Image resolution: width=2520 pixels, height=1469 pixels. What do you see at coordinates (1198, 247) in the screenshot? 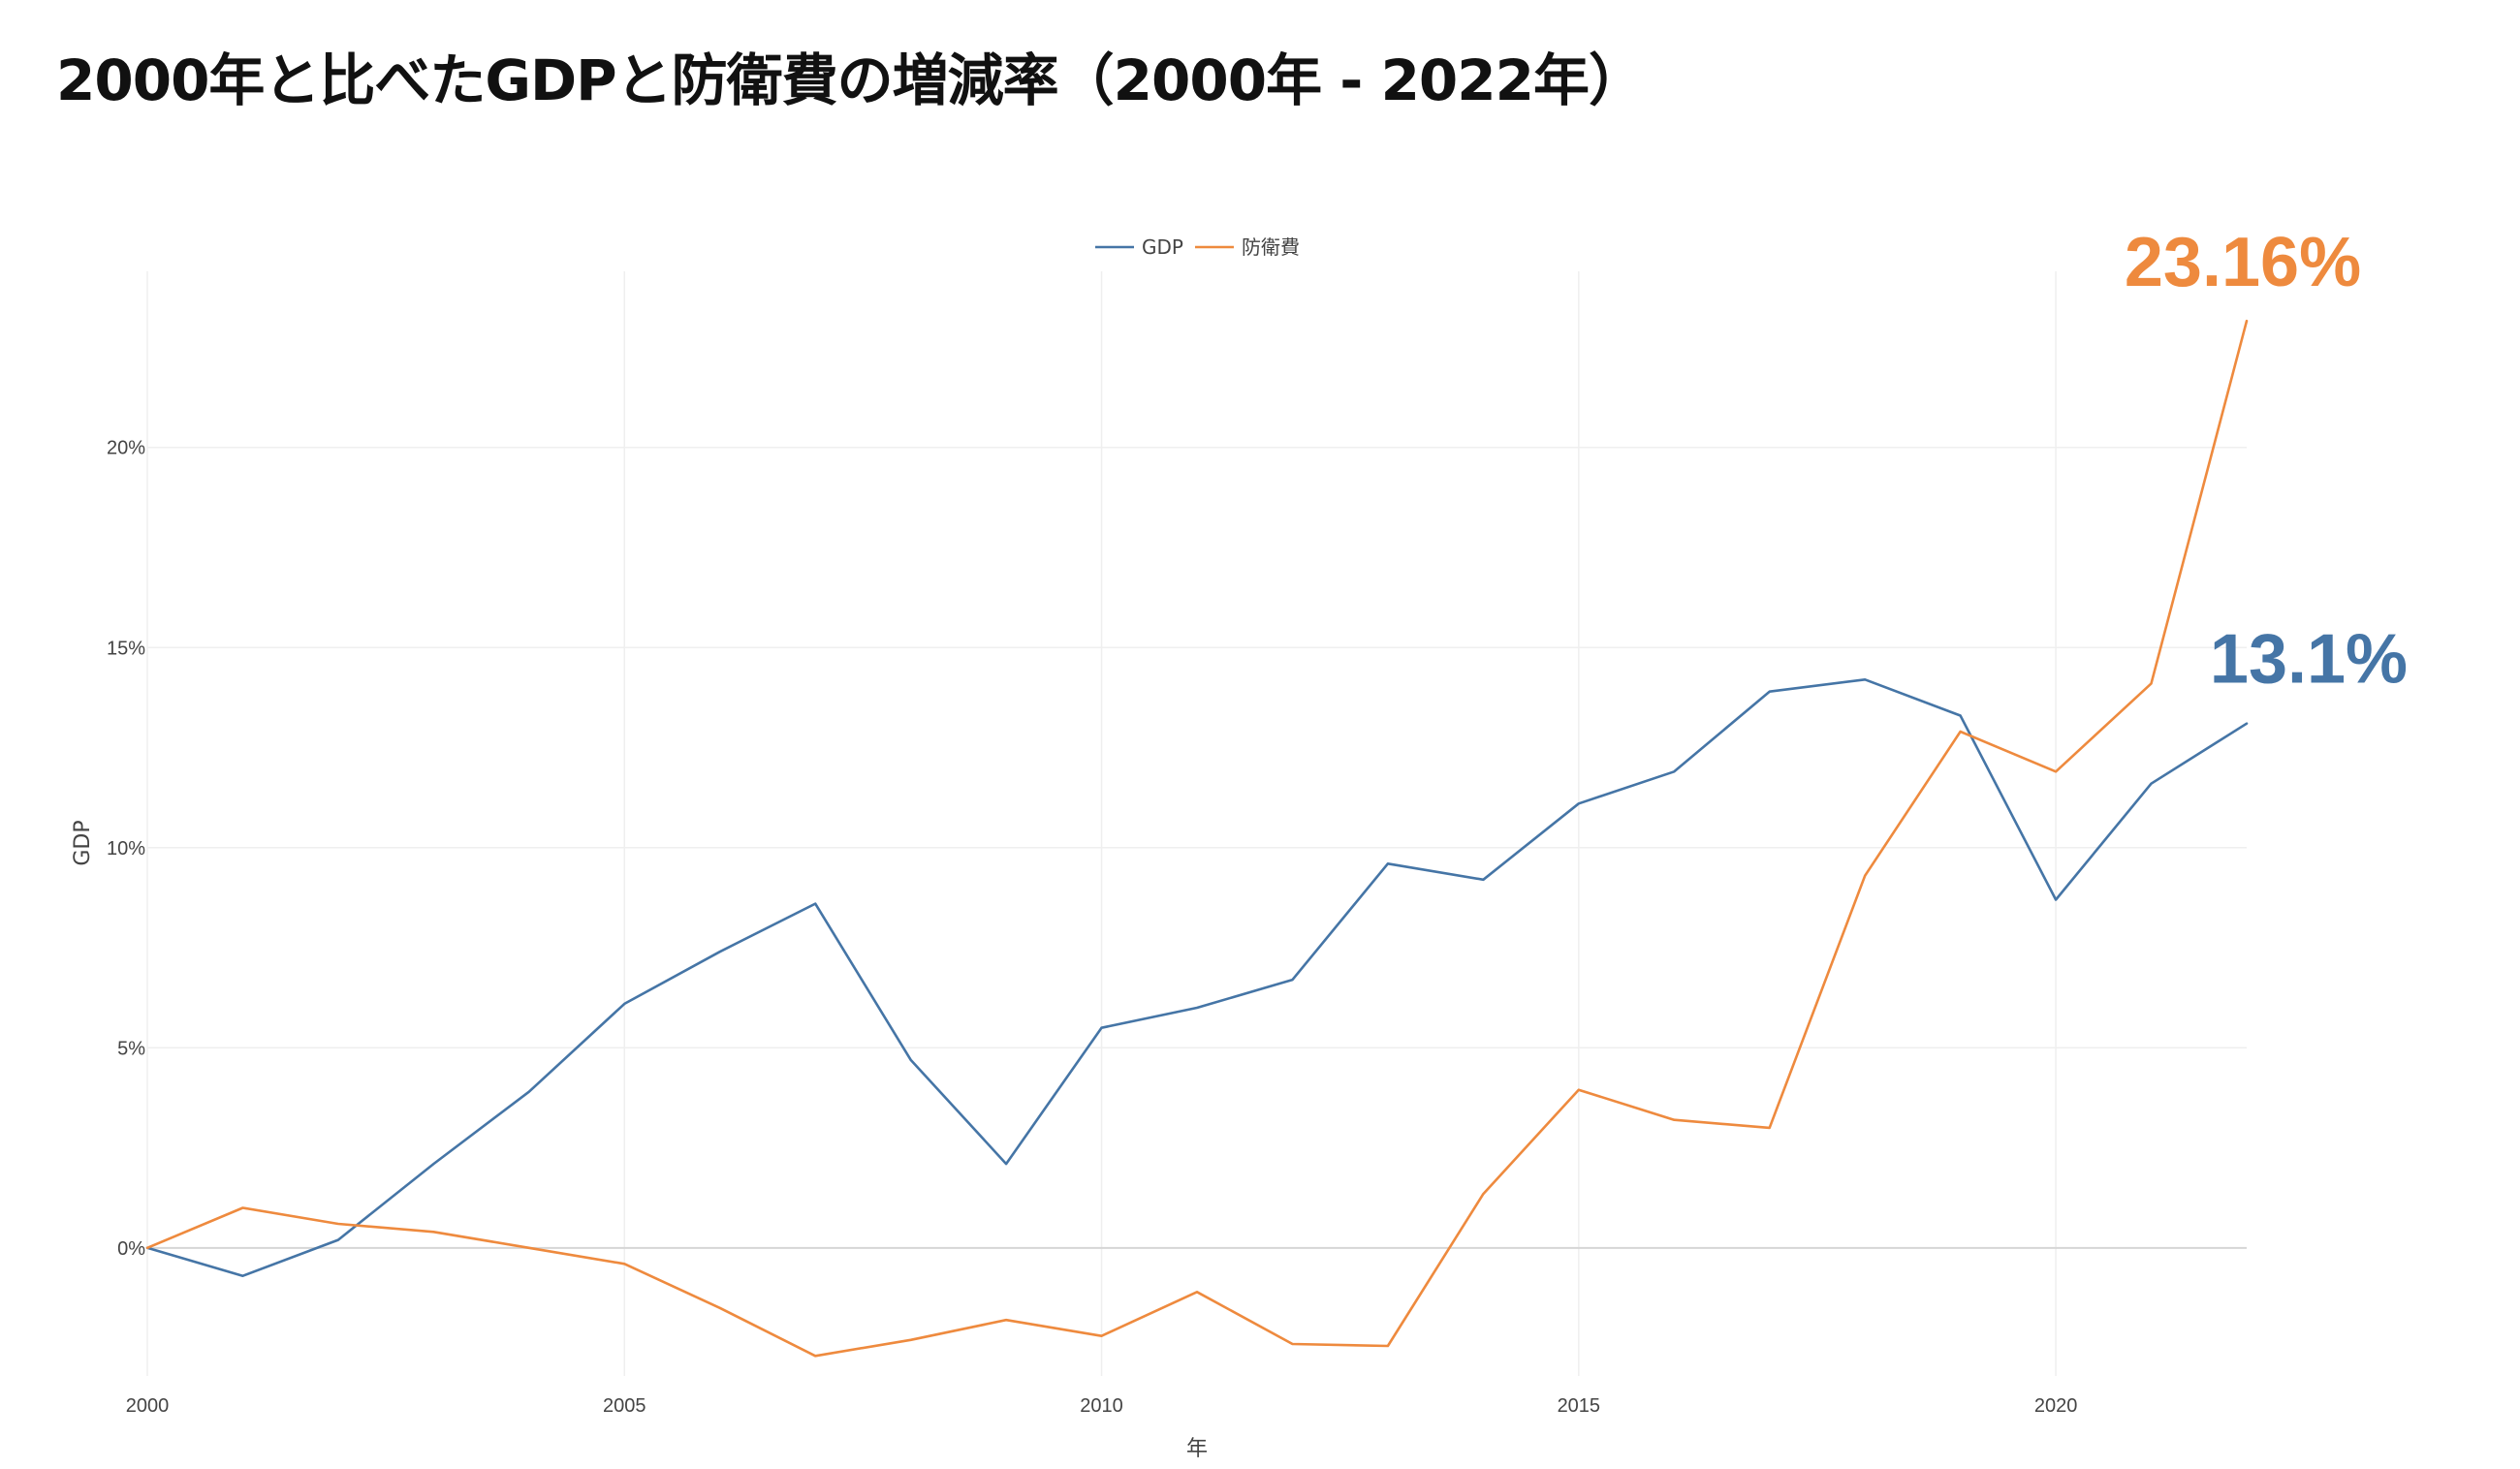
I see `legend: GDP 防衛費` at bounding box center [1198, 247].